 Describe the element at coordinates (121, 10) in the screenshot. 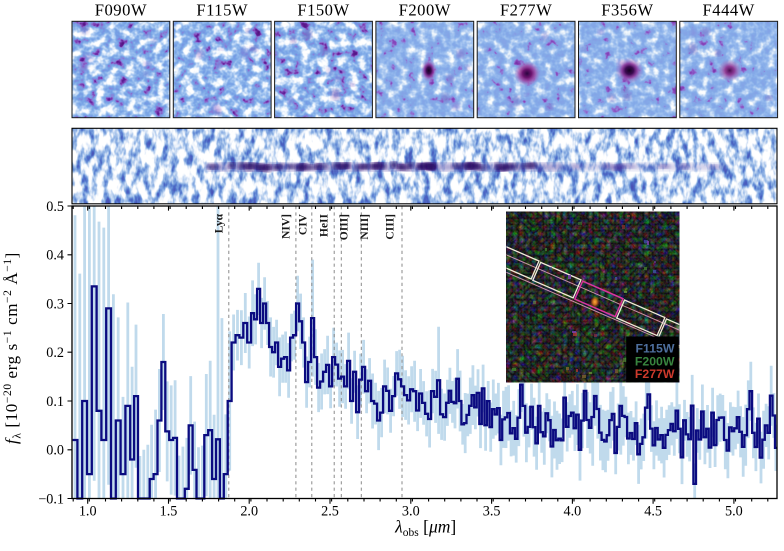

I see `svg-text: F090W` at that location.